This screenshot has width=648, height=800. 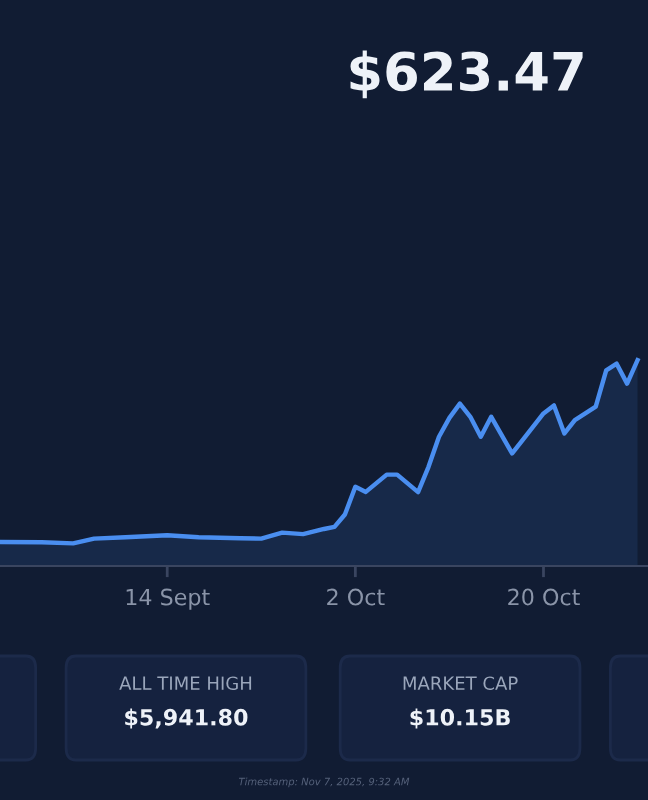 What do you see at coordinates (544, 597) in the screenshot?
I see `x-tick-label: 20 Oct` at bounding box center [544, 597].